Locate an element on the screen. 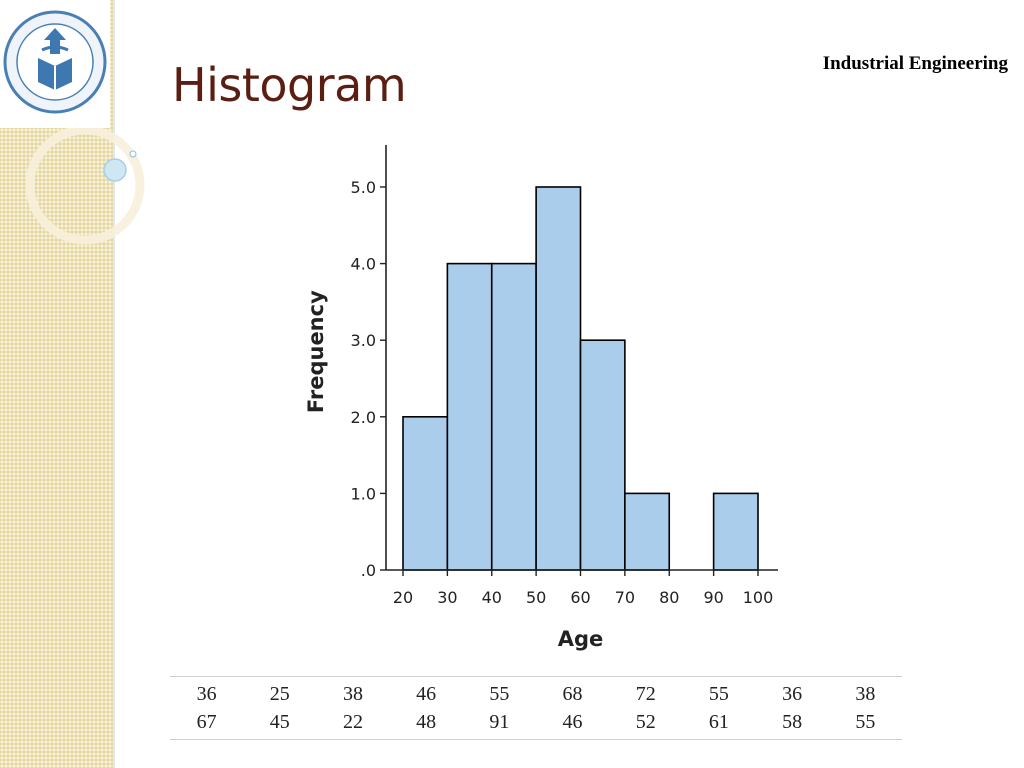  raw-data-table: 36 25 38 46 55 68 72 55 36 38 67 45 22 48 91 46 52 61 58 55 is located at coordinates (536, 708).